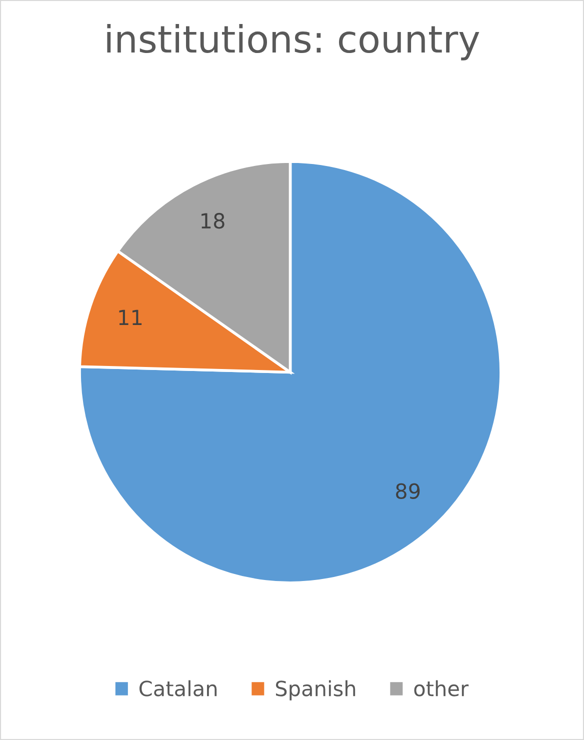  Describe the element at coordinates (316, 690) in the screenshot. I see `legend-label: Spanish` at that location.